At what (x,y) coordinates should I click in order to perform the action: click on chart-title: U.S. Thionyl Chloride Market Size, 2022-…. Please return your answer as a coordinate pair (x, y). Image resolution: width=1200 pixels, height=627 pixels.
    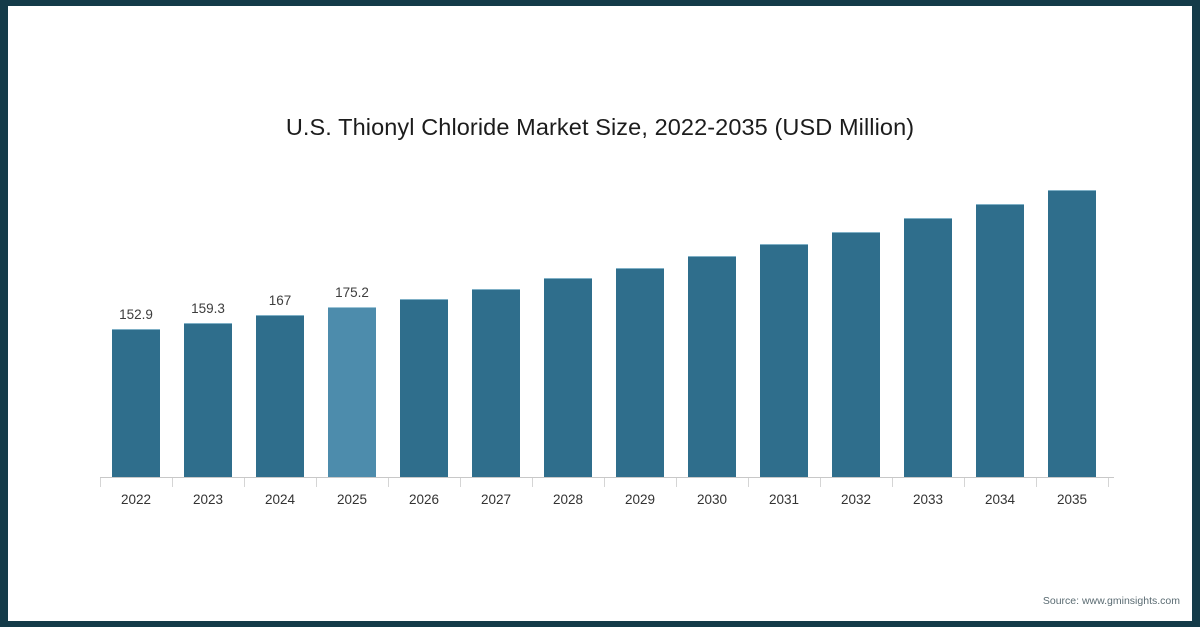
    Looking at the image, I should click on (600, 127).